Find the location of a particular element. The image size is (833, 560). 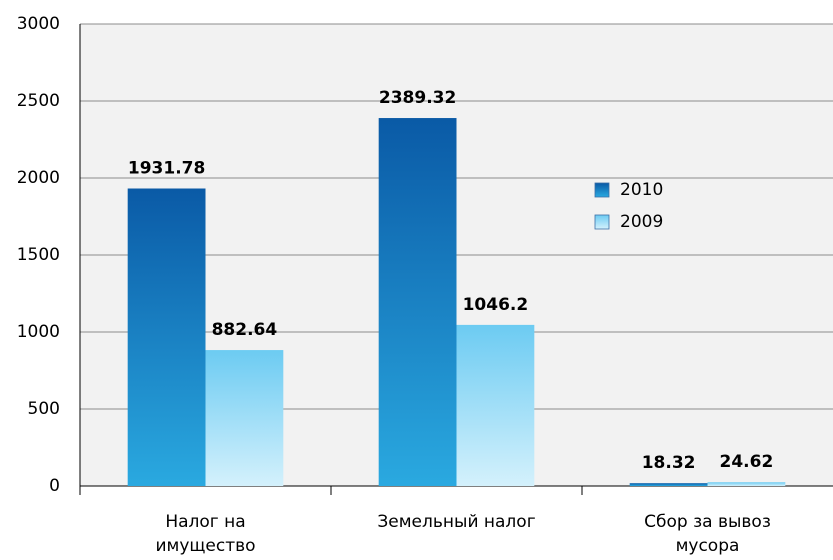

data-label: 2389.32 is located at coordinates (417, 98).